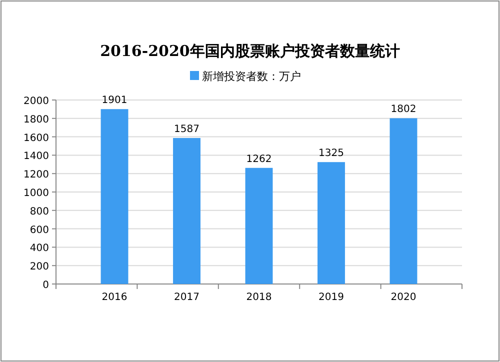 This screenshot has width=500, height=362. I want to click on chart-title: 2016-2020年国内股票账户投资者数量统计, so click(250, 51).